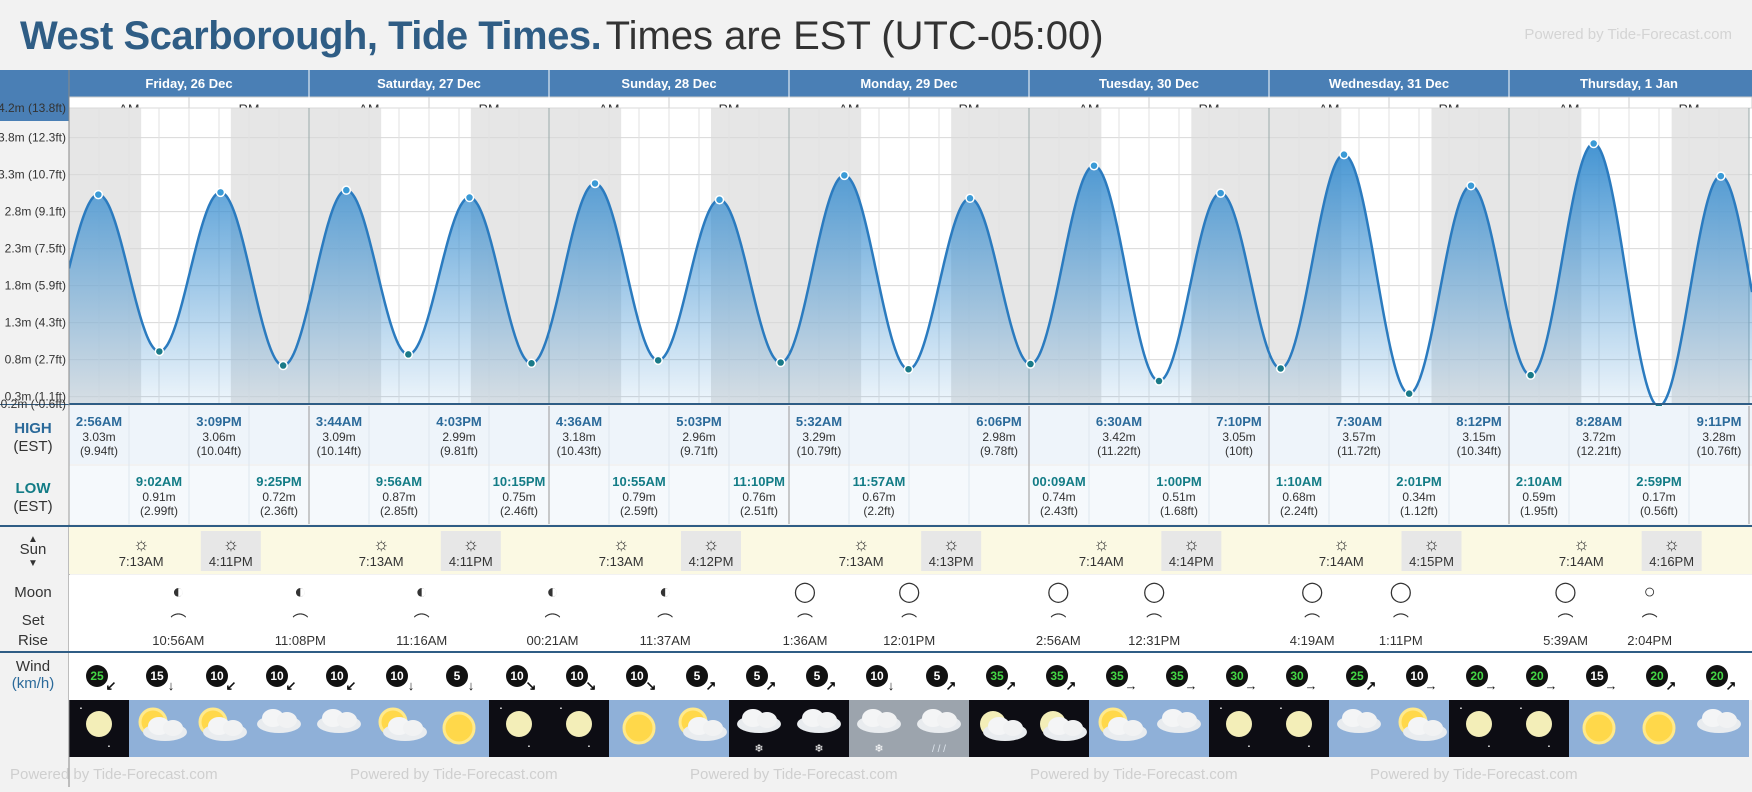  Describe the element at coordinates (35, 212) in the screenshot. I see `y-tick-label: 2.8m (9.1ft)` at that location.